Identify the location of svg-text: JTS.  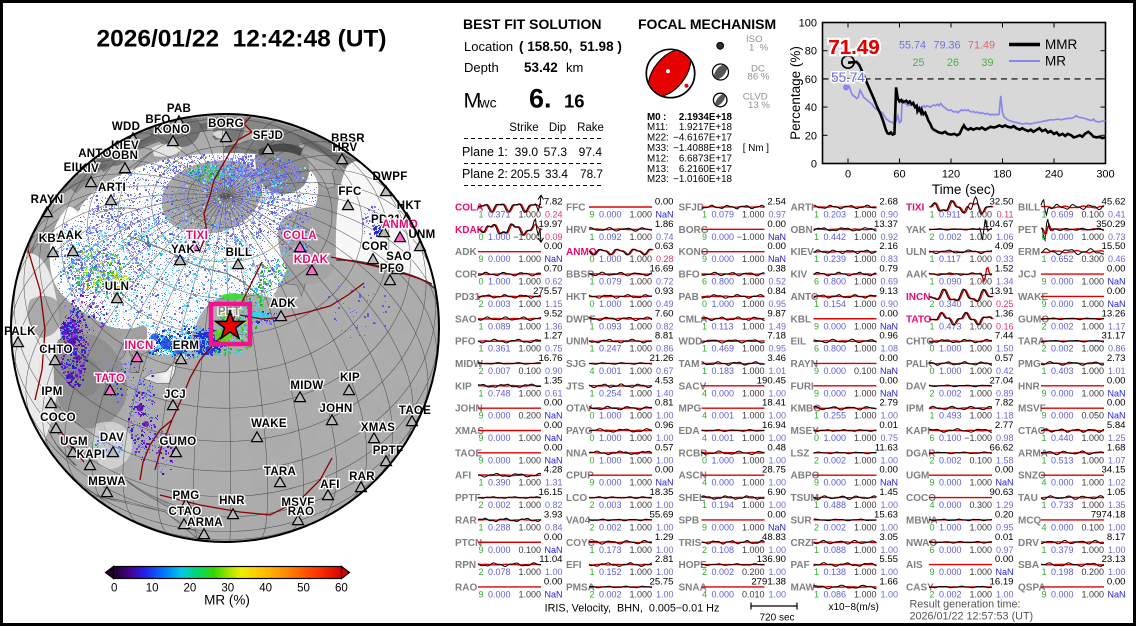
(575, 386).